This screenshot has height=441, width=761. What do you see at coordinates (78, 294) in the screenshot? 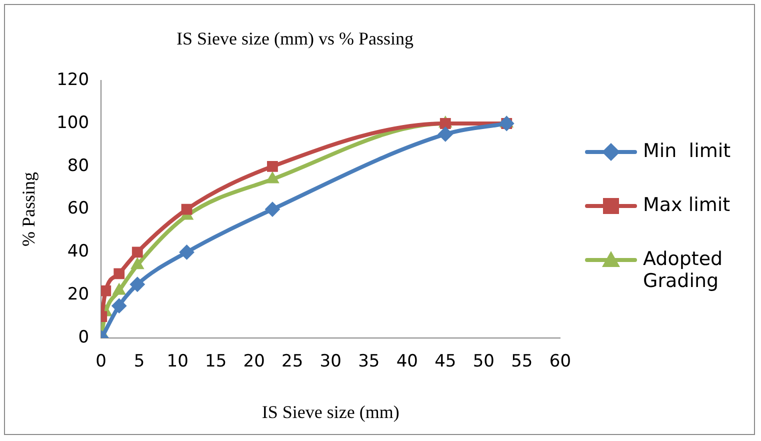
I see `y-tick-label: 20` at bounding box center [78, 294].